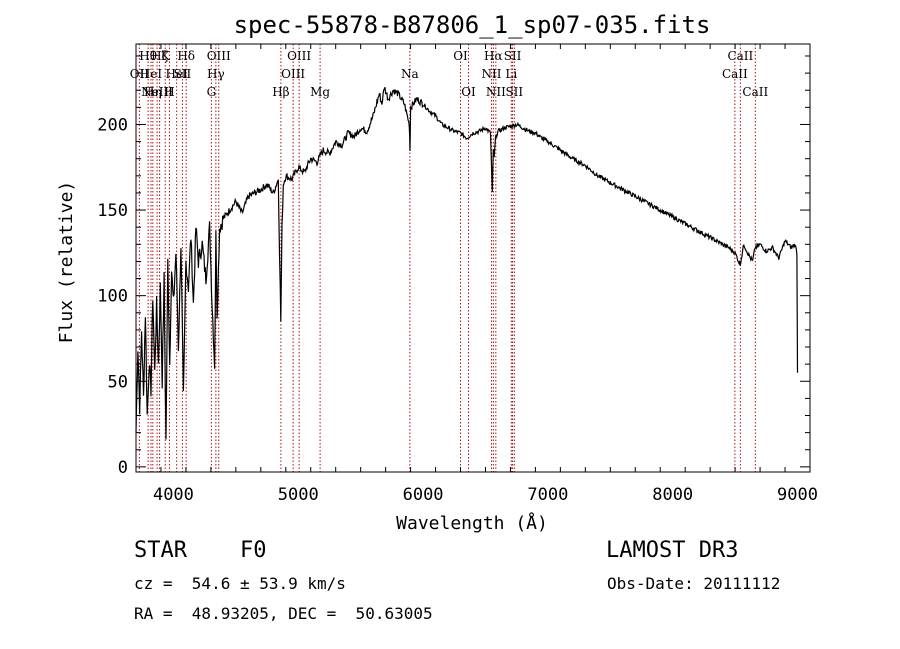  What do you see at coordinates (66, 262) in the screenshot?
I see `y-axis-label: Flux (relative)` at bounding box center [66, 262].